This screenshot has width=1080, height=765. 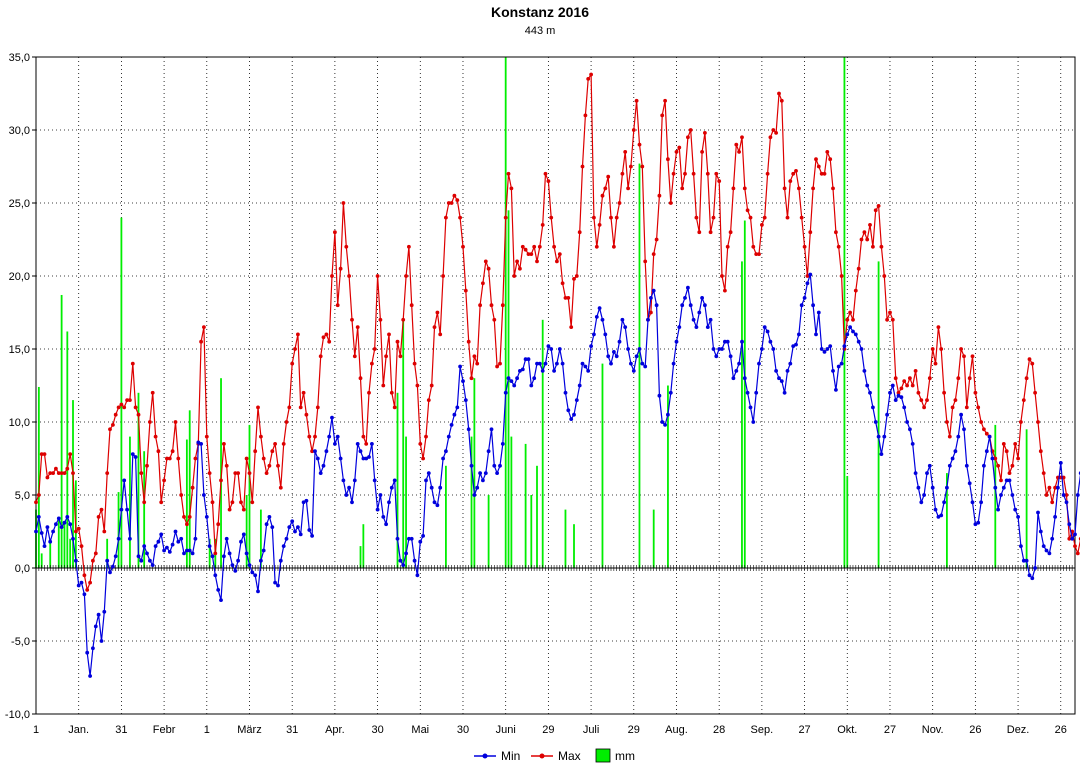 I want to click on y-tick-label: 20,0, so click(x=19, y=277).